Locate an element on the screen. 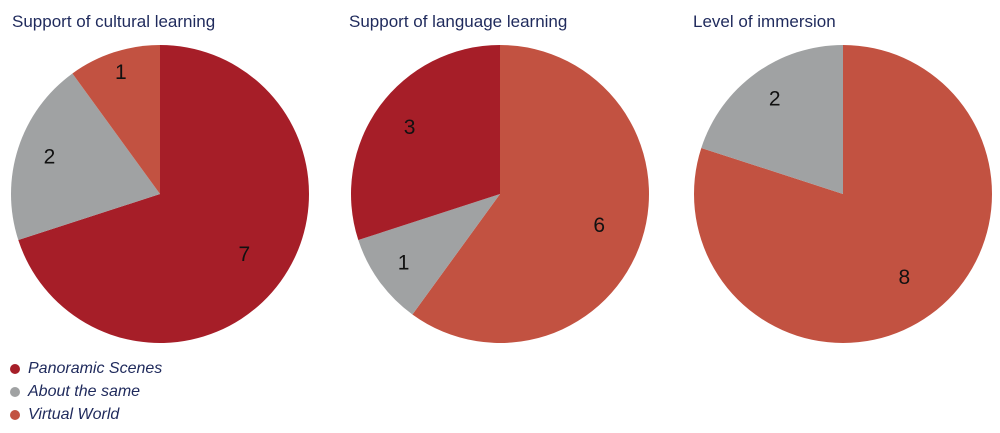 This screenshot has width=1000, height=433. legend-marker-same is located at coordinates (15, 391).